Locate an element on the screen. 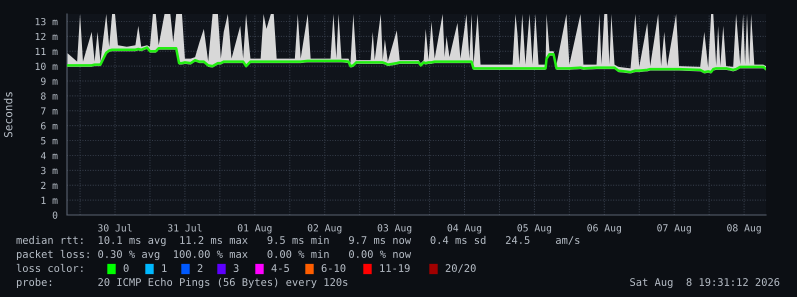 The height and width of the screenshot is (297, 797). x-tick-label: 07 Aug is located at coordinates (674, 229).